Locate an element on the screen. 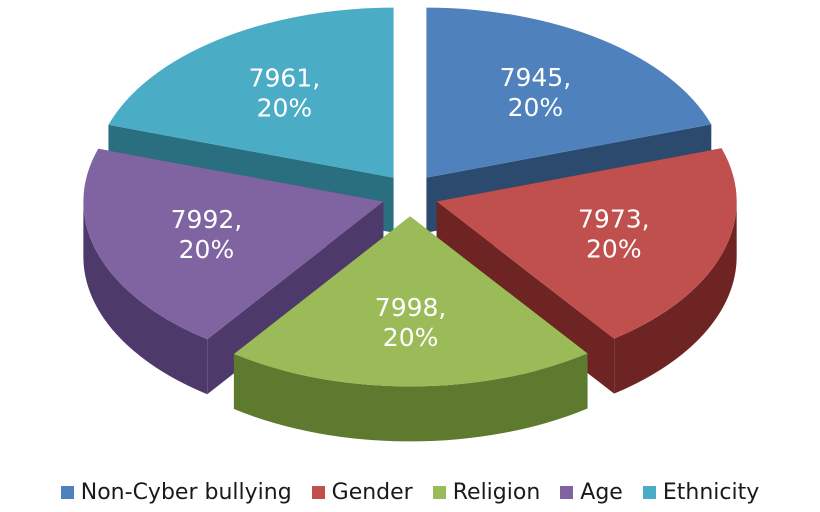 The width and height of the screenshot is (820, 512). data-label-religion: 7998, 20% is located at coordinates (411, 322).